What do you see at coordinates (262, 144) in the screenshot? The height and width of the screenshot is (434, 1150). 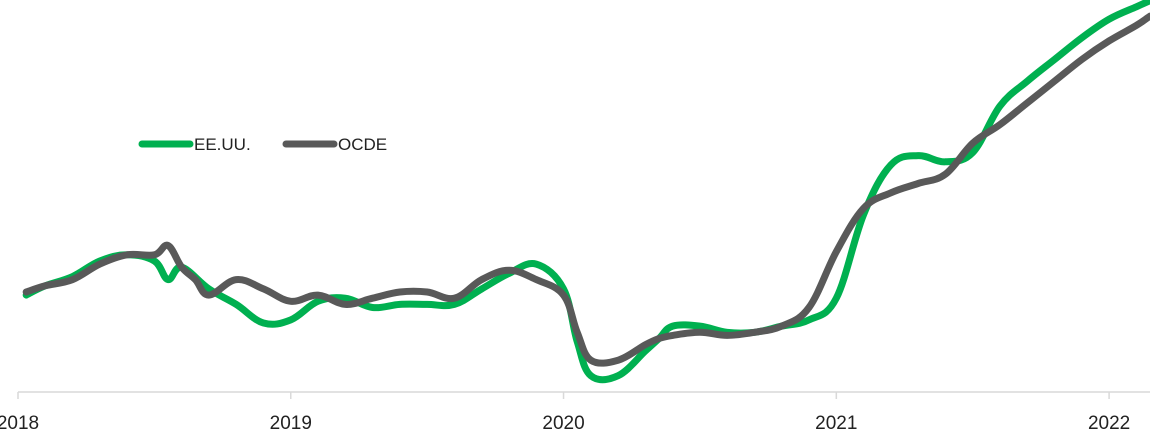 I see `legend: EE.UU. OCDE` at bounding box center [262, 144].